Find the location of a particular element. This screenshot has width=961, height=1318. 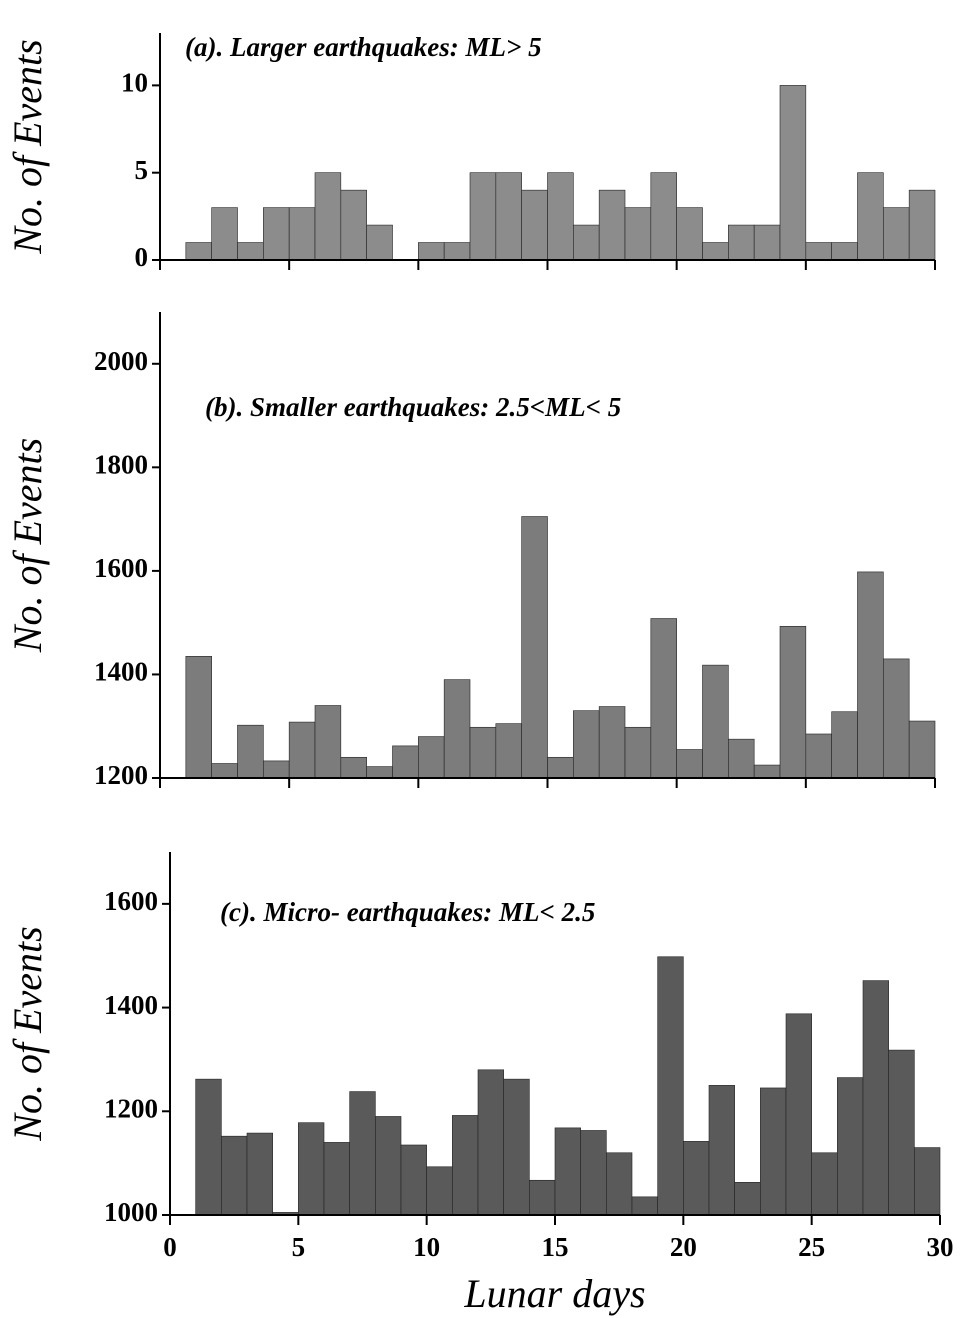

x-tick-label: 0 is located at coordinates (170, 1247).